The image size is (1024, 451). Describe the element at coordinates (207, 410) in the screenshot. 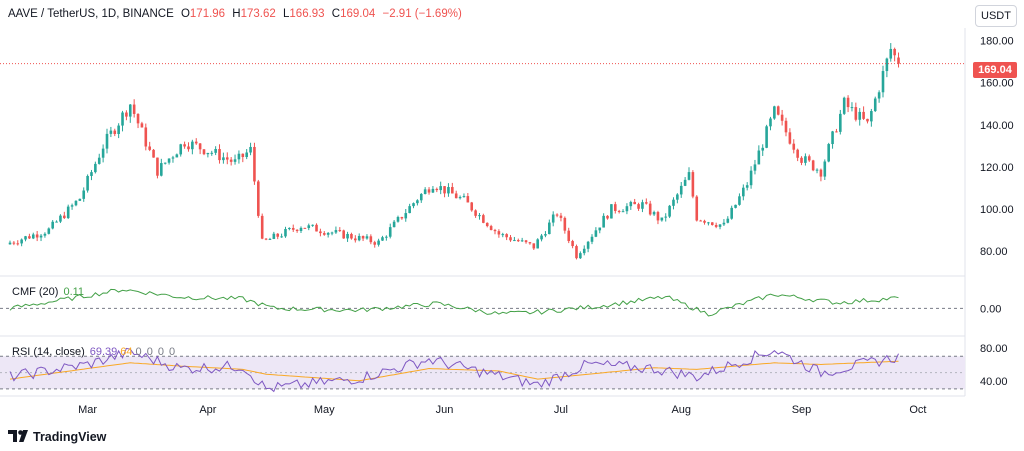

I see `time-tick-label: Apr` at that location.